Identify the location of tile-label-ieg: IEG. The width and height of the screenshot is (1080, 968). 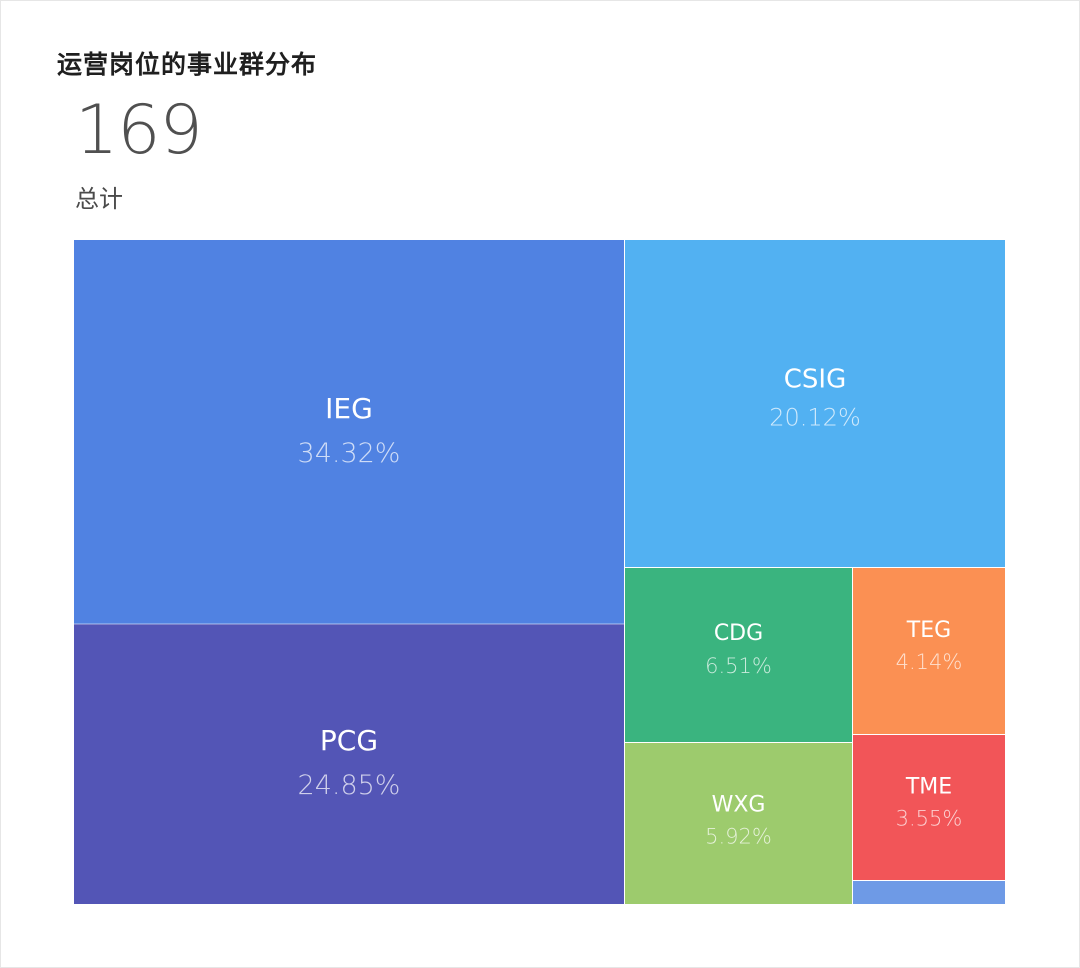
(349, 408).